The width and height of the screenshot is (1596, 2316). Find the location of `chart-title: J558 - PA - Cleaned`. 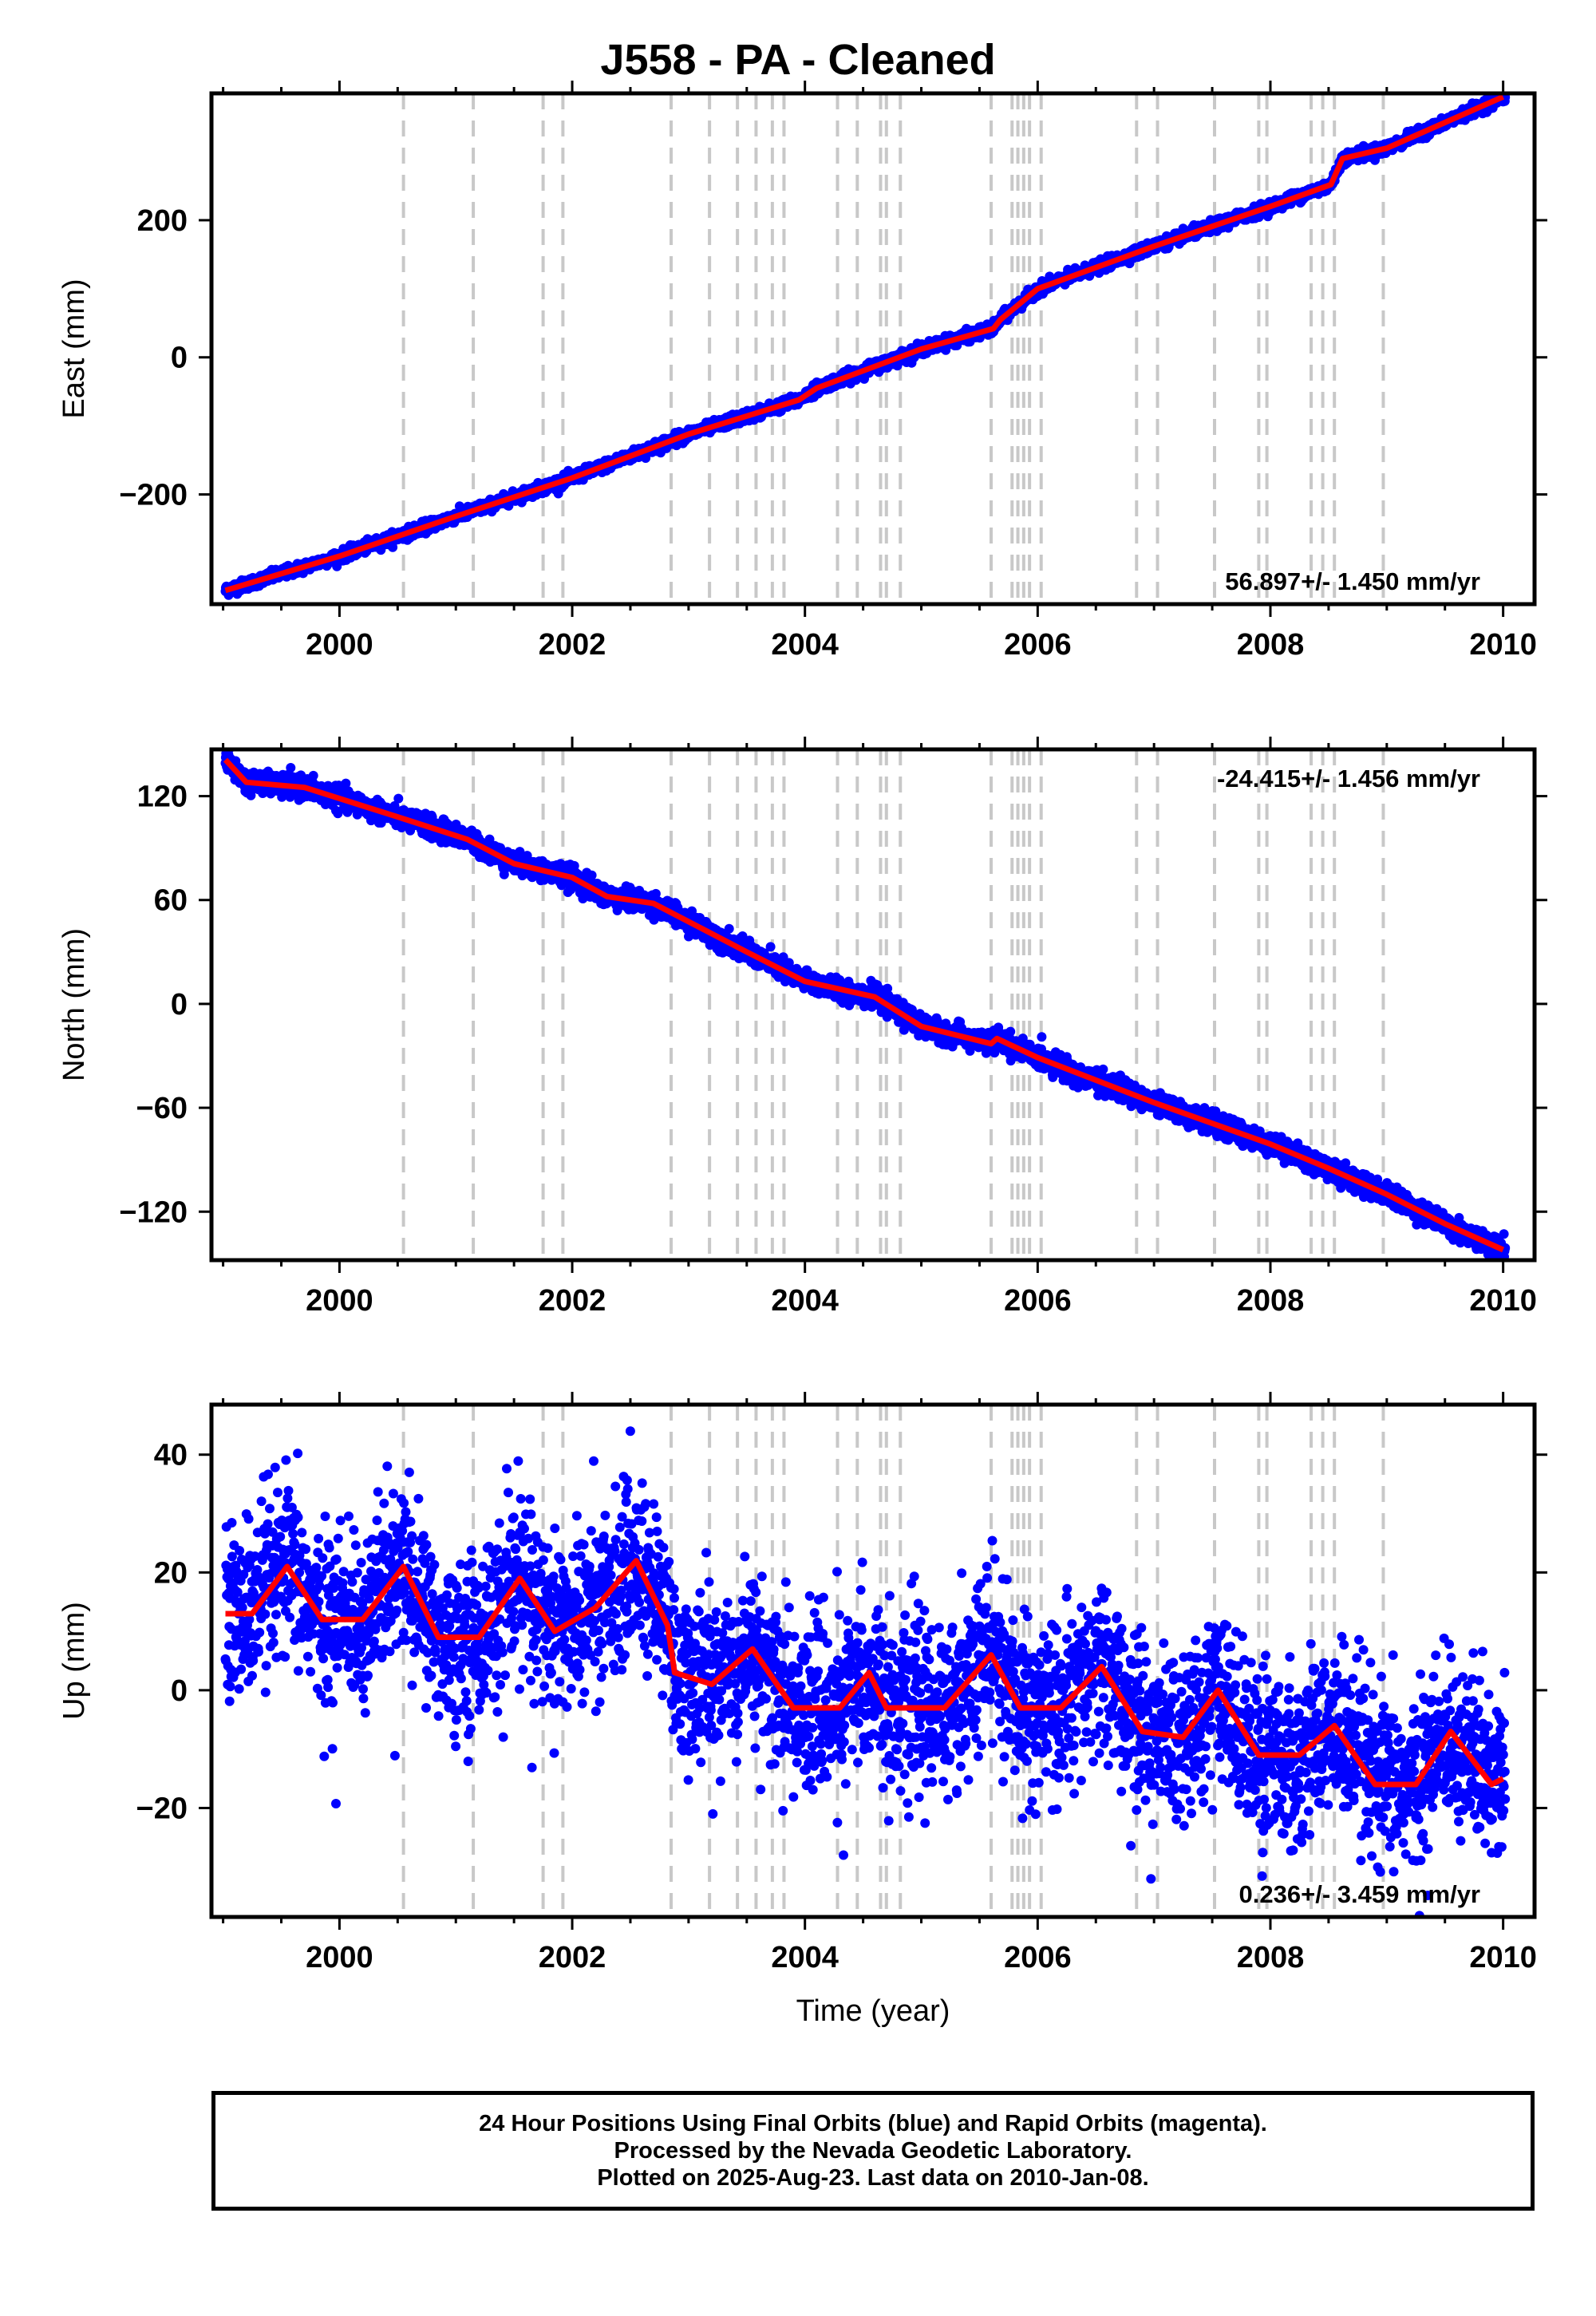

chart-title: J558 - PA - Cleaned is located at coordinates (798, 60).